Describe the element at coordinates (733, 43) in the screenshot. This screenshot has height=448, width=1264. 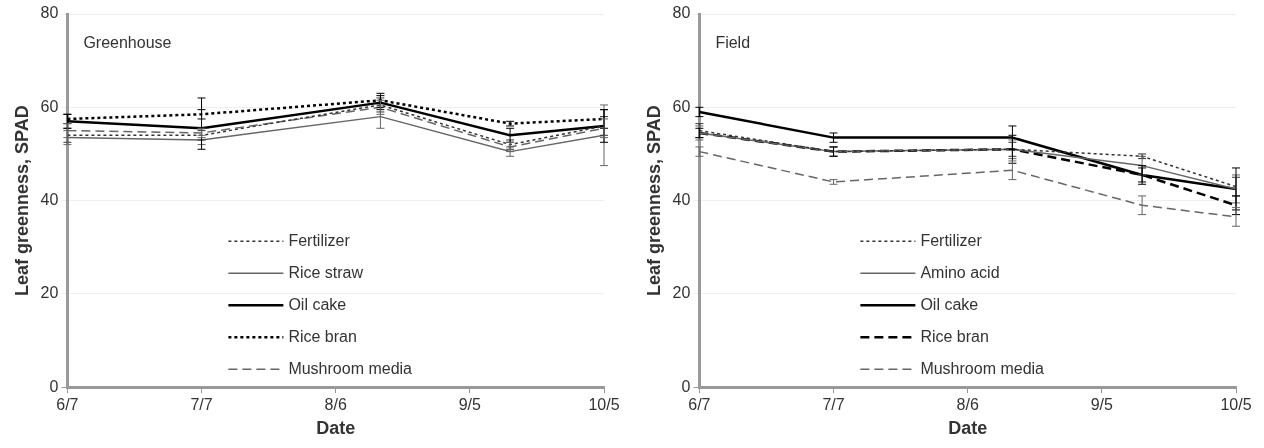
I see `text: Field` at that location.